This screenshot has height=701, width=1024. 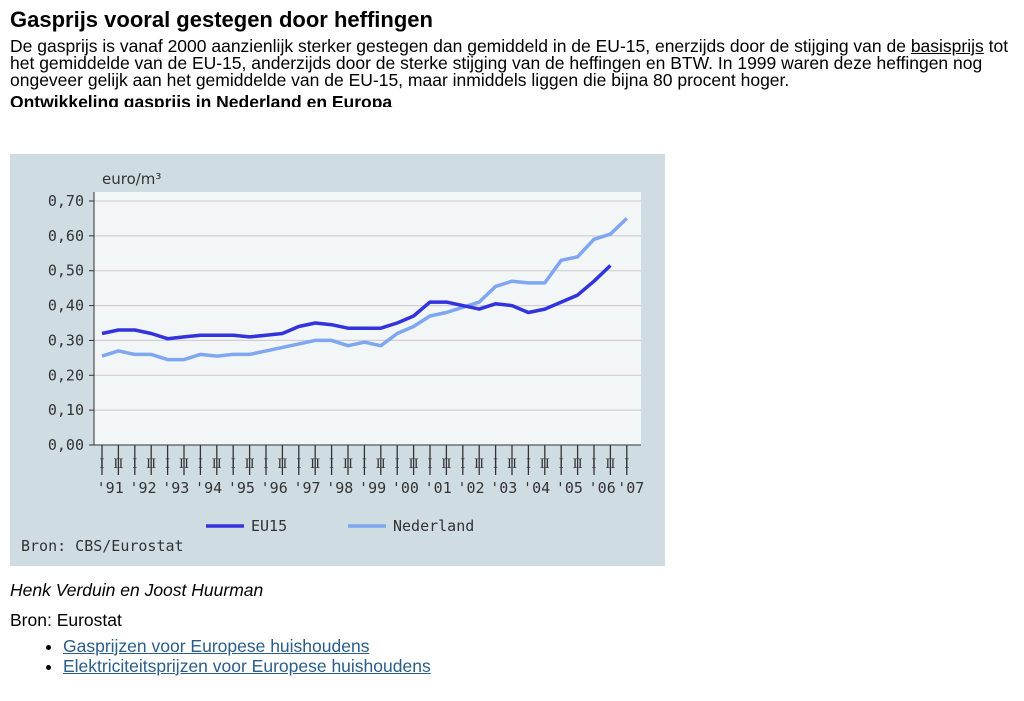 What do you see at coordinates (66, 271) in the screenshot?
I see `y-tick-label: 0,50` at bounding box center [66, 271].